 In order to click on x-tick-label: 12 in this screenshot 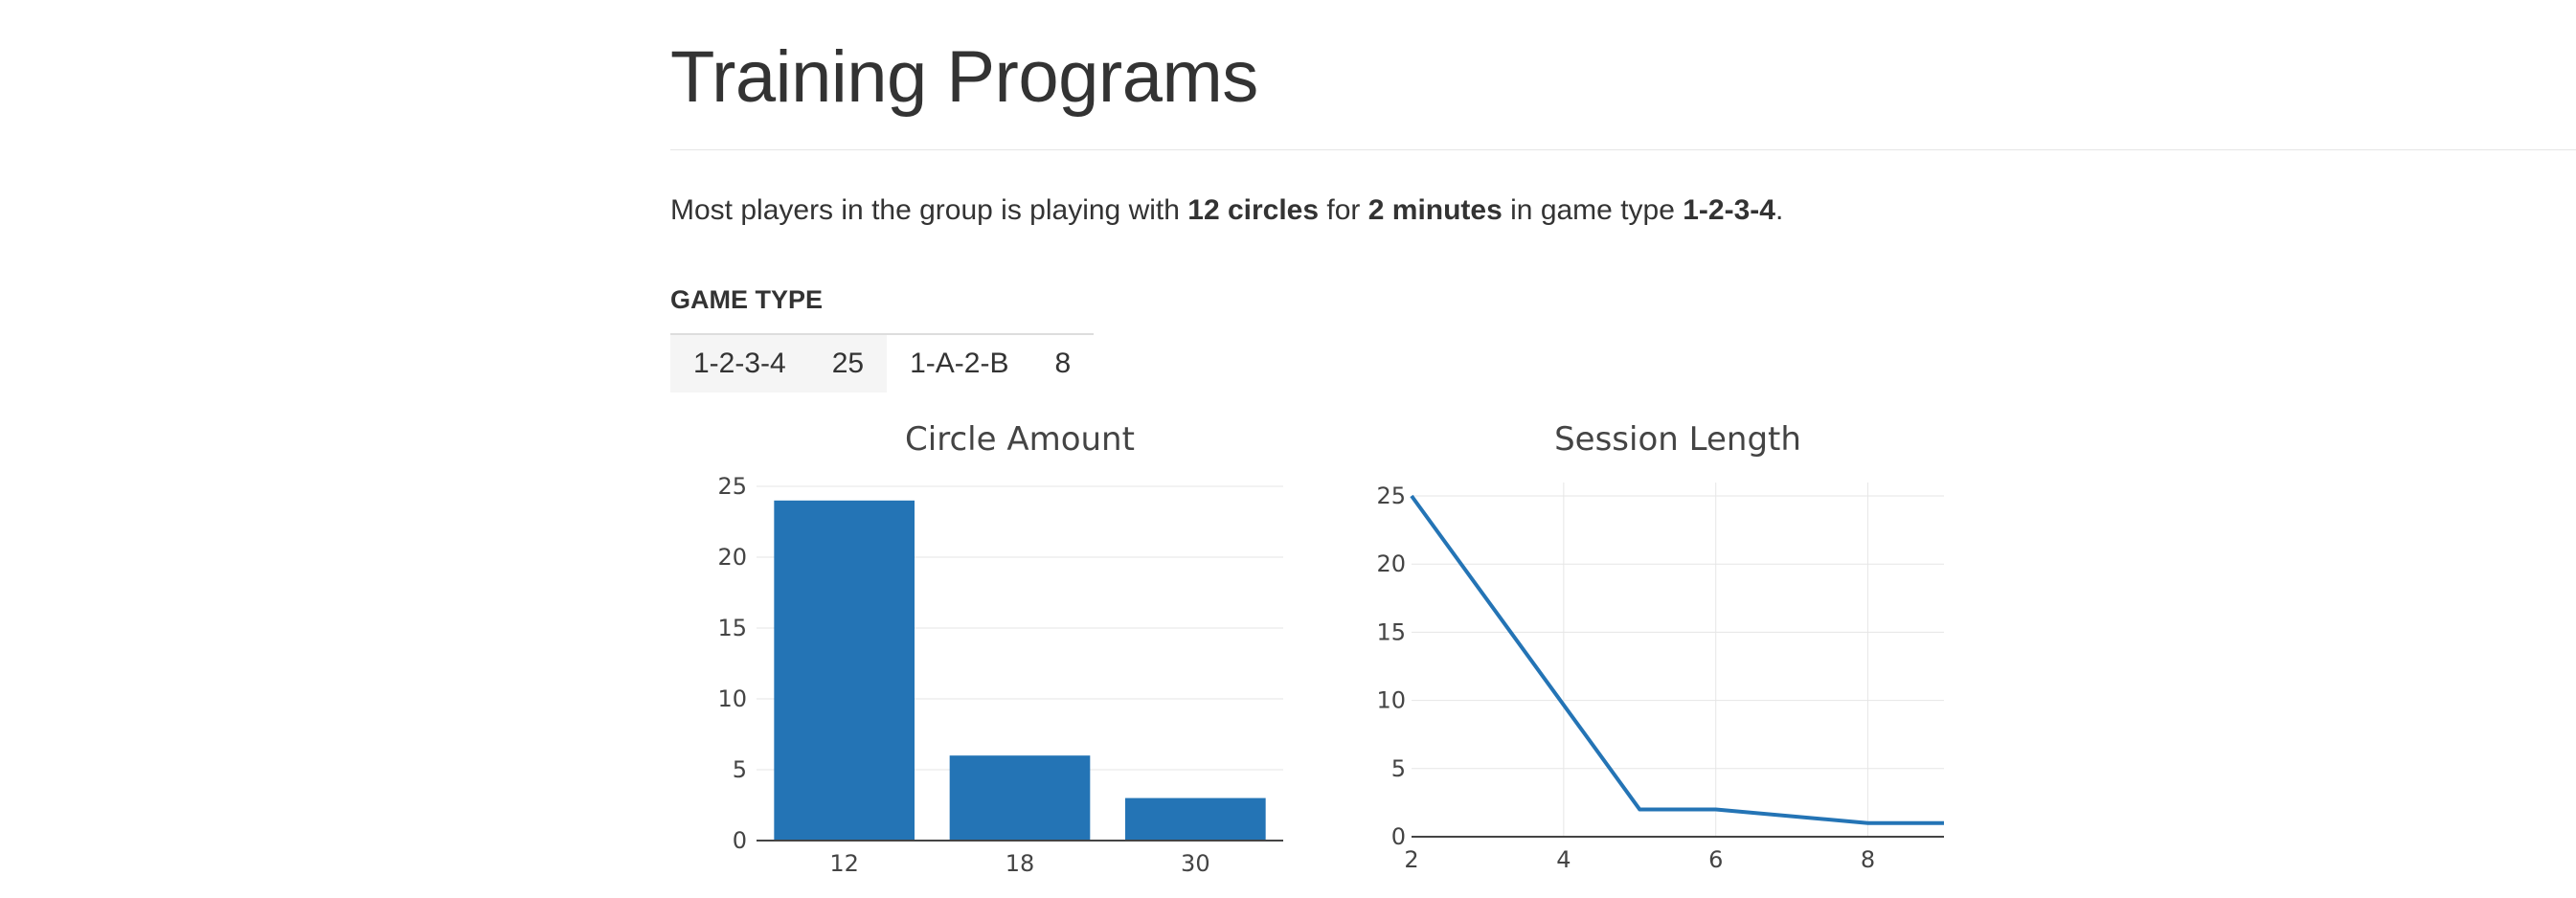, I will do `click(844, 864)`.